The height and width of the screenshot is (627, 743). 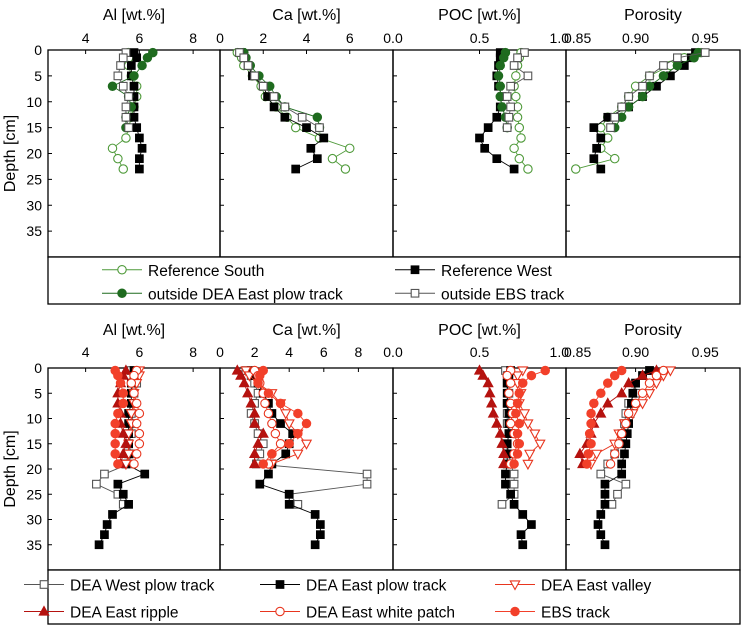 What do you see at coordinates (245, 294) in the screenshot?
I see `legend-label: outside DEA East plow track` at bounding box center [245, 294].